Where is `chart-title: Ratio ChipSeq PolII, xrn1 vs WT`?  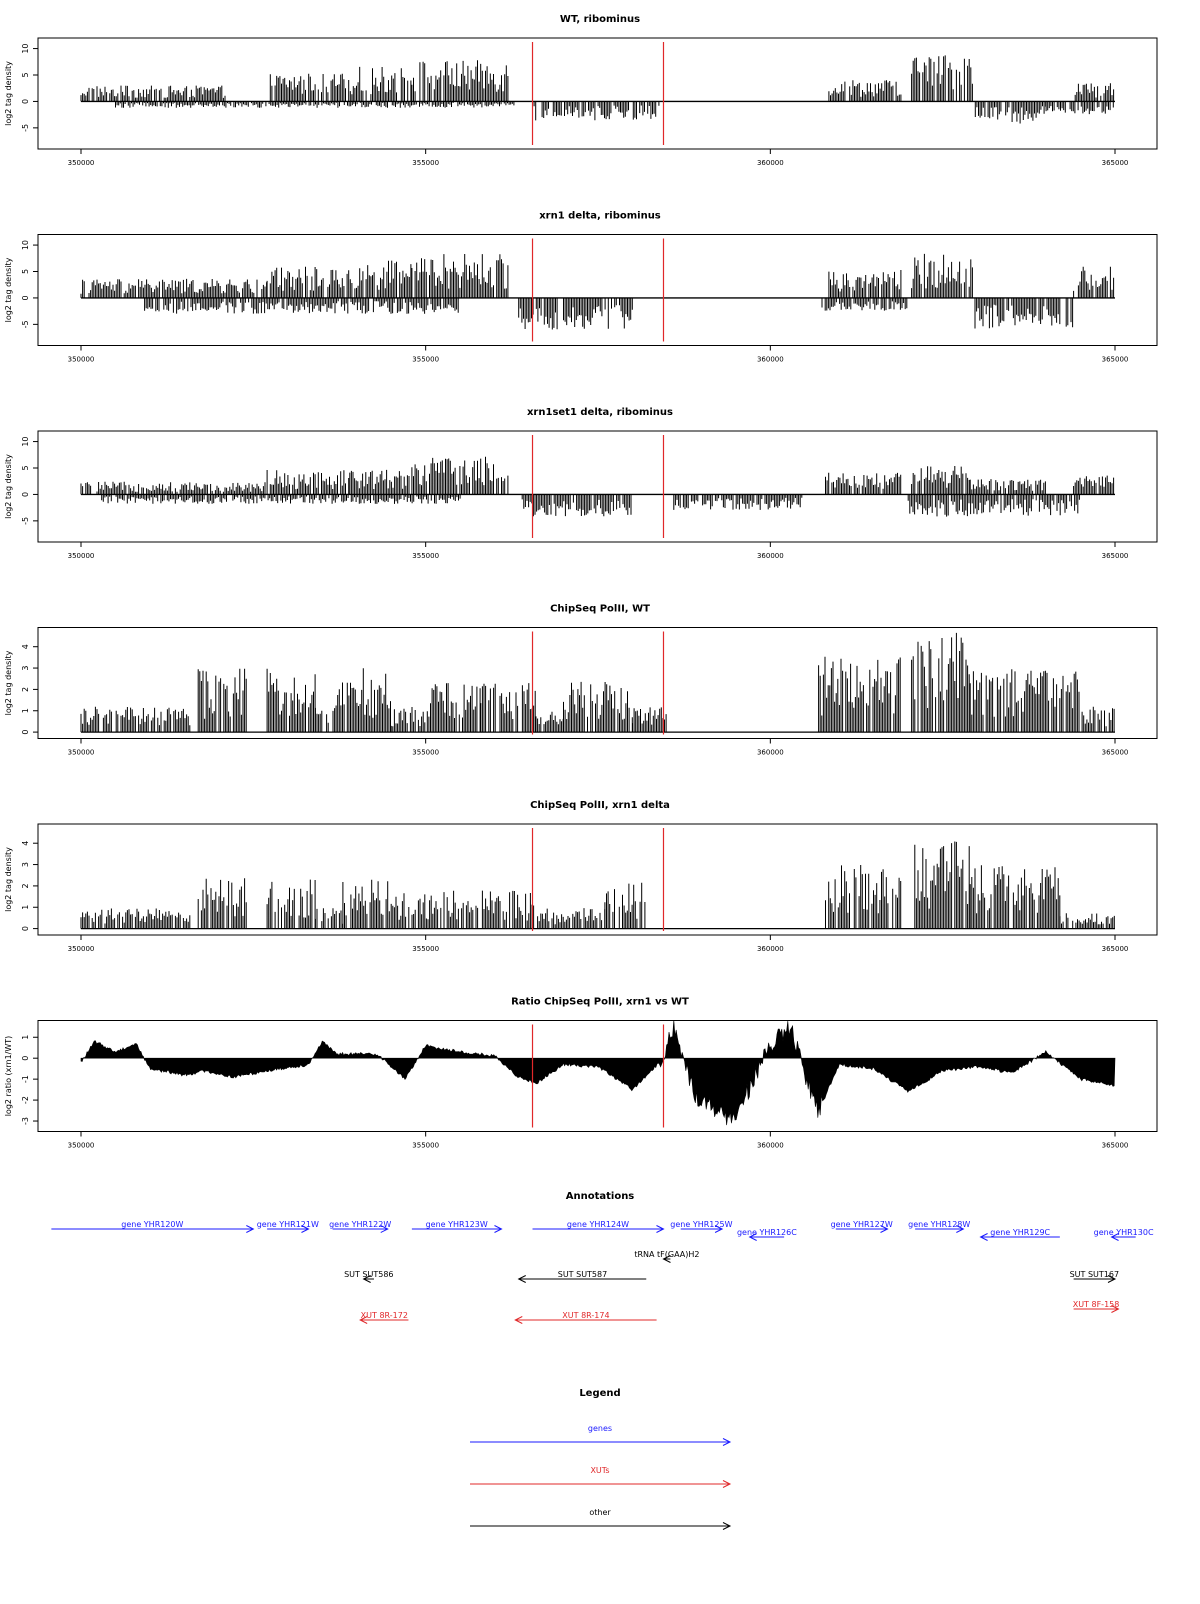 chart-title: Ratio ChipSeq PolII, xrn1 vs WT is located at coordinates (600, 1002).